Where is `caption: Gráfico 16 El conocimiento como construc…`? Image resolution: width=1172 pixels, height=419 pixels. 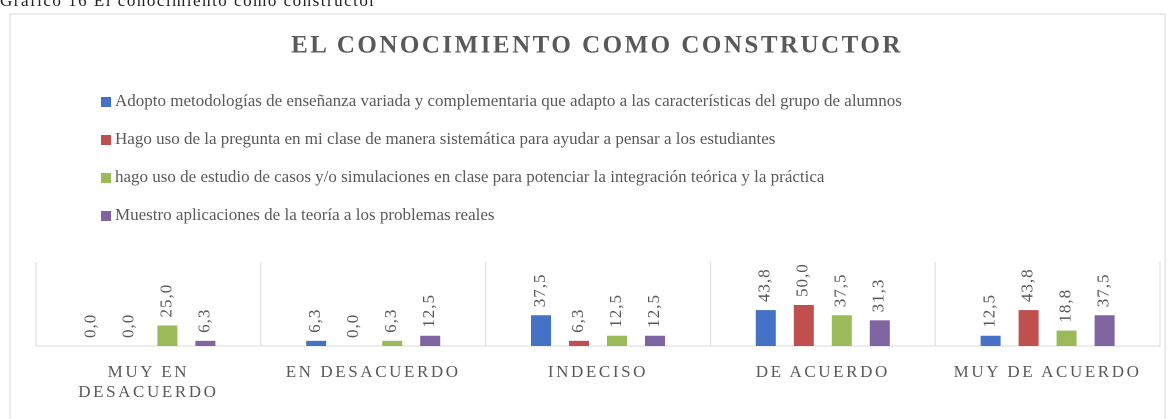
caption: Gráfico 16 El conocimiento como construc… is located at coordinates (188, 5).